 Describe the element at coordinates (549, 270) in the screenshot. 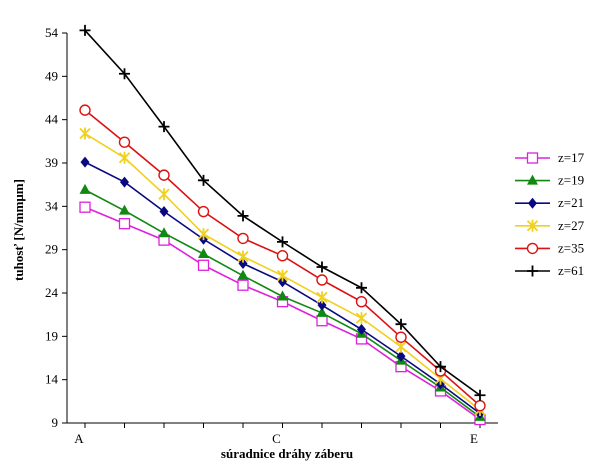

I see `legend-item: z=61` at that location.